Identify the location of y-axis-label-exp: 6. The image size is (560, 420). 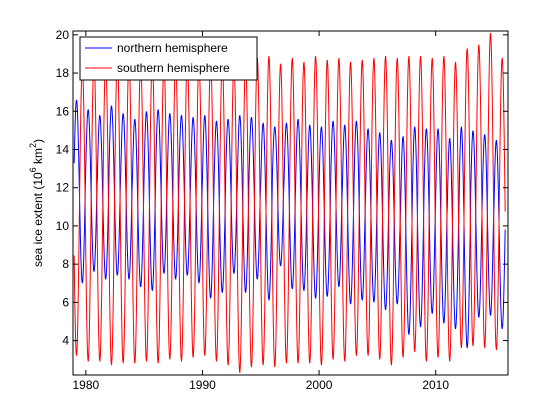
(33, 169).